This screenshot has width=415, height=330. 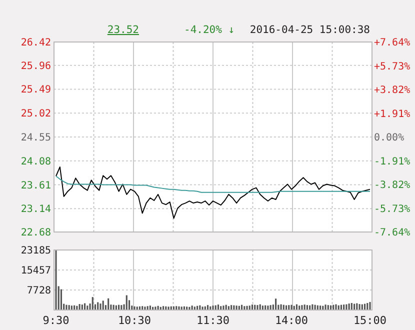 What do you see at coordinates (123, 30) in the screenshot?
I see `text: 23.52` at bounding box center [123, 30].